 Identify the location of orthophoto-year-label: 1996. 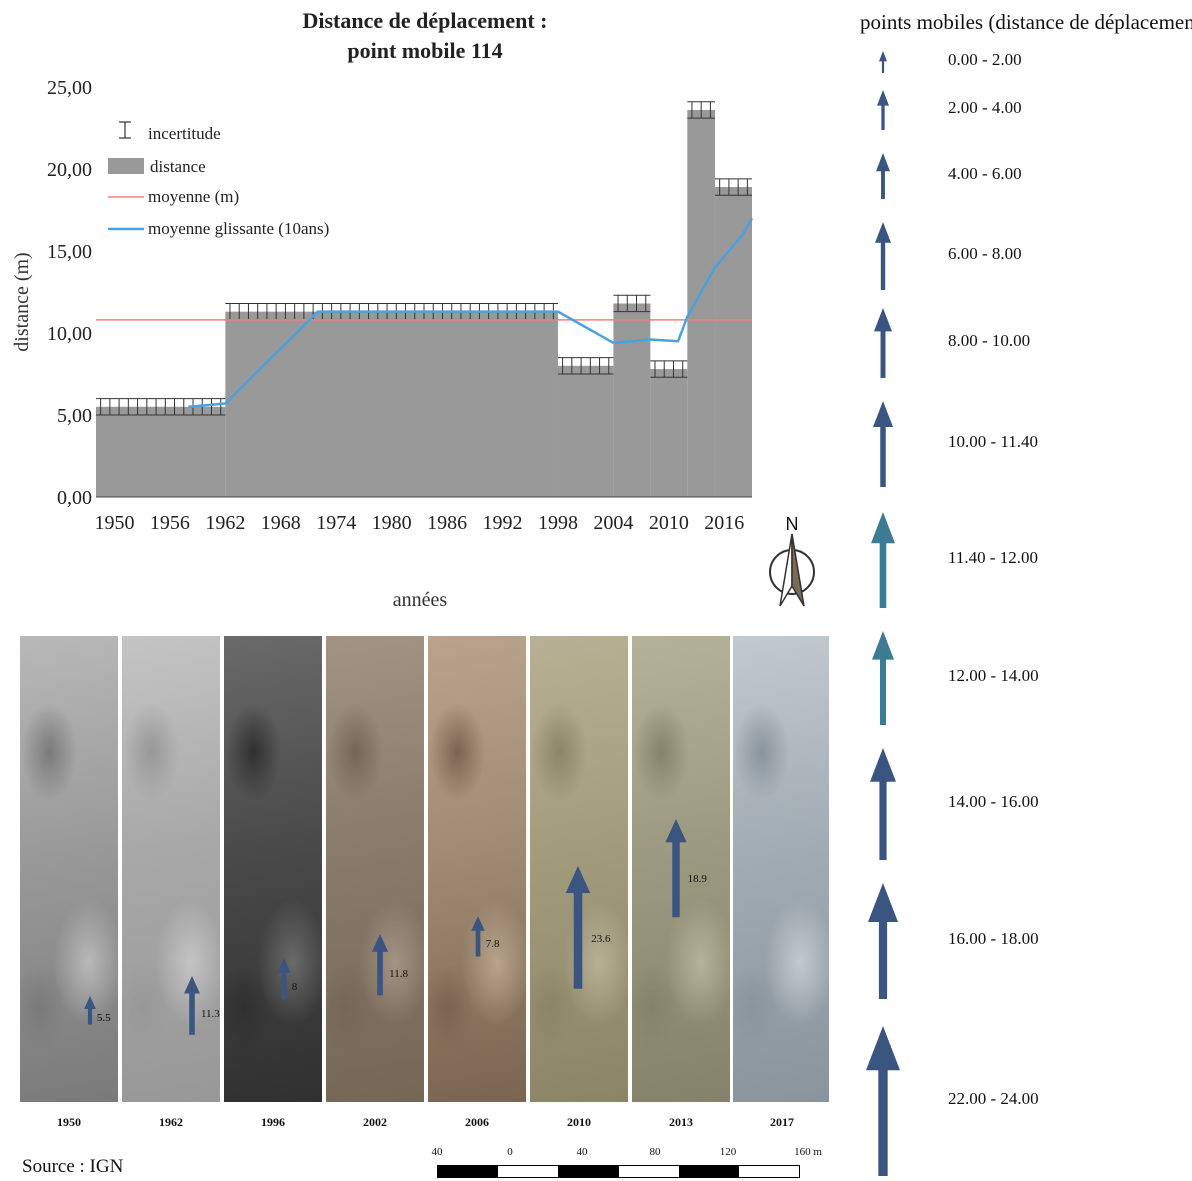
(273, 1122).